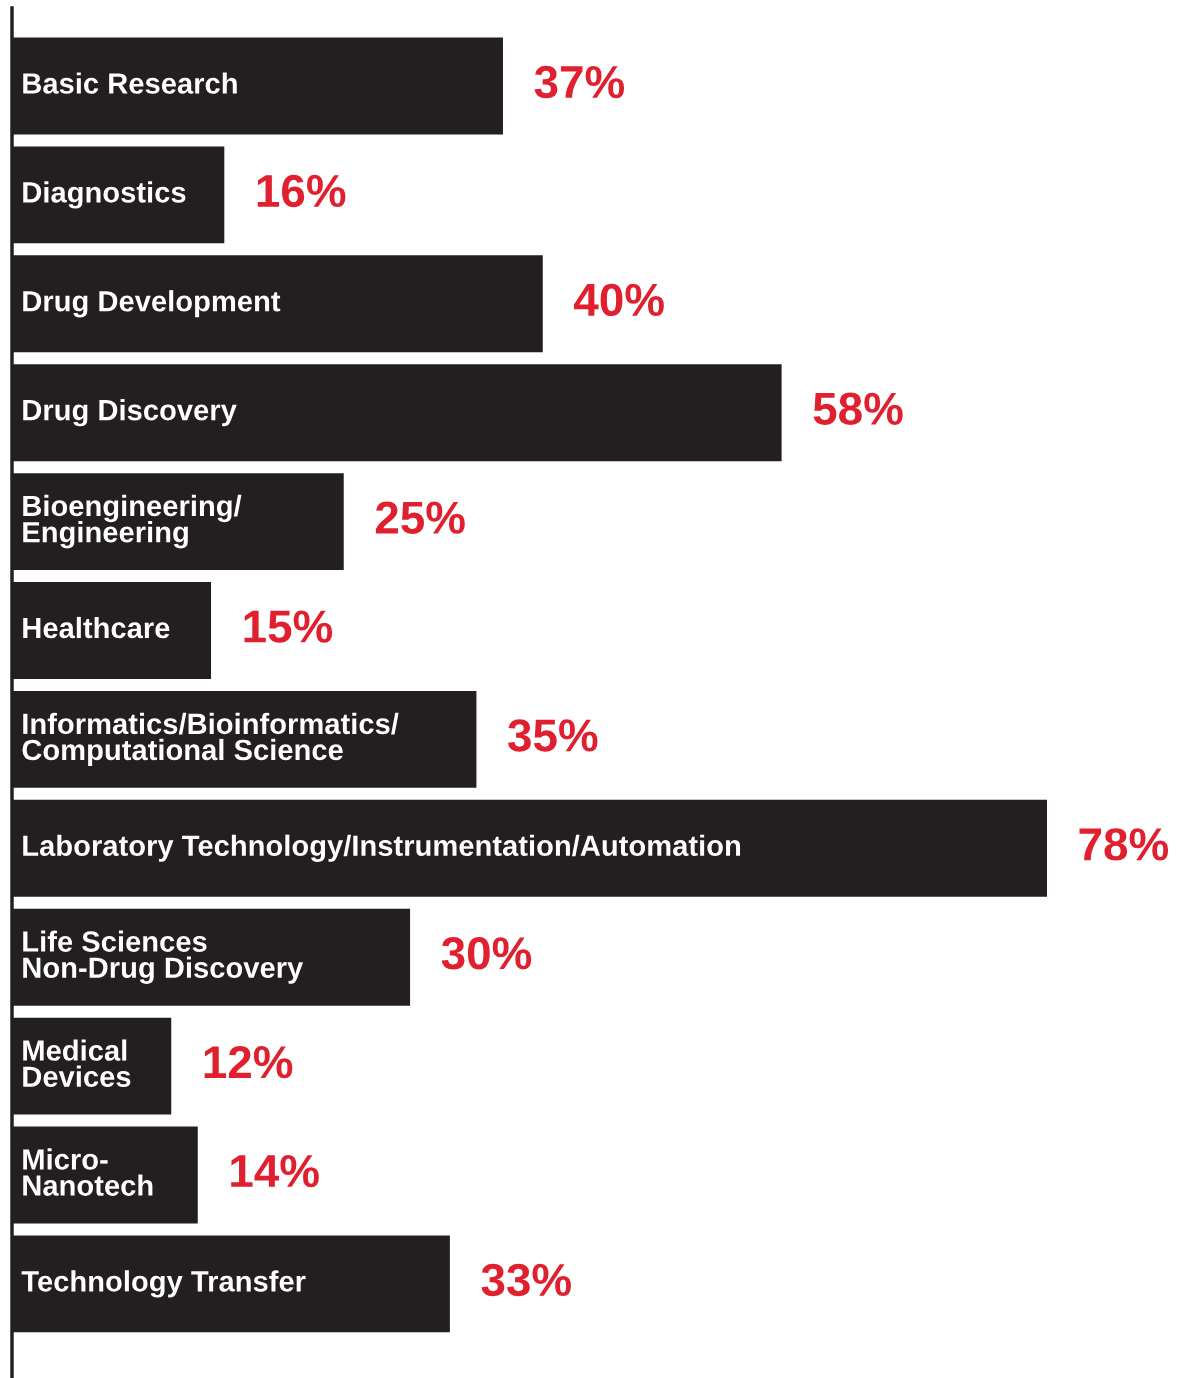 The width and height of the screenshot is (1188, 1378). Describe the element at coordinates (88, 1172) in the screenshot. I see `y-tick-label: Micro- Nanotech` at that location.